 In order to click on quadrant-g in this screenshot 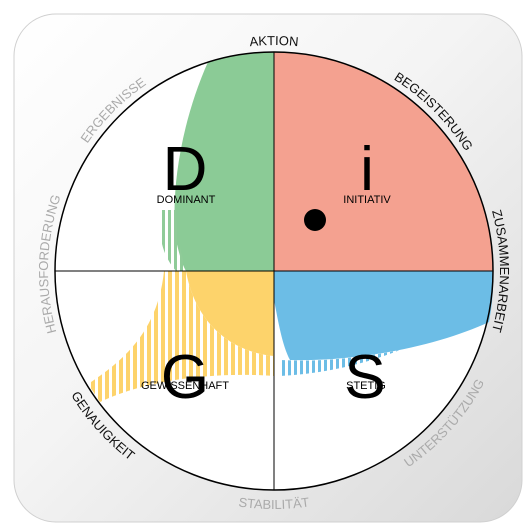, I will do `click(230, 313)`.